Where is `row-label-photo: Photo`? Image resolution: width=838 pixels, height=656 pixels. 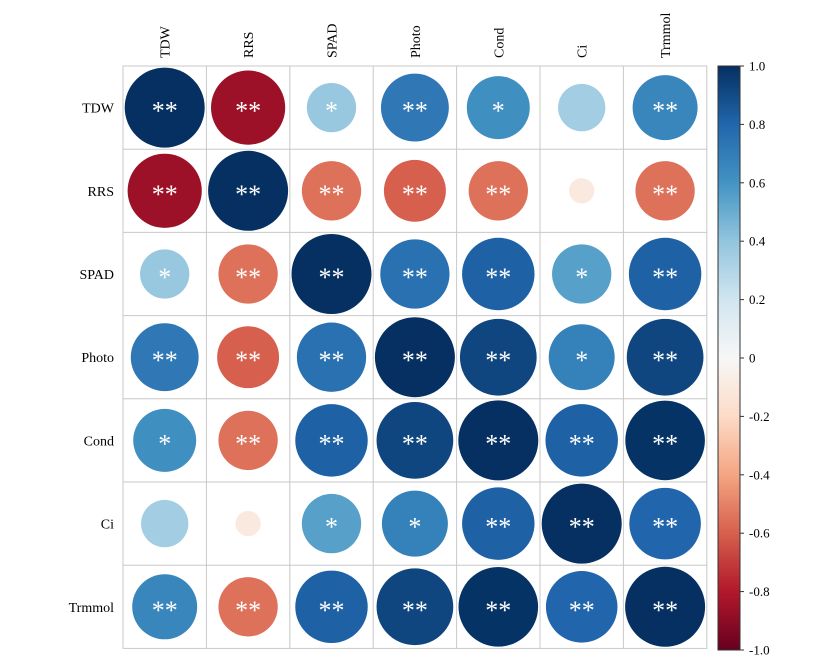
row-label-photo: Photo is located at coordinates (97, 358).